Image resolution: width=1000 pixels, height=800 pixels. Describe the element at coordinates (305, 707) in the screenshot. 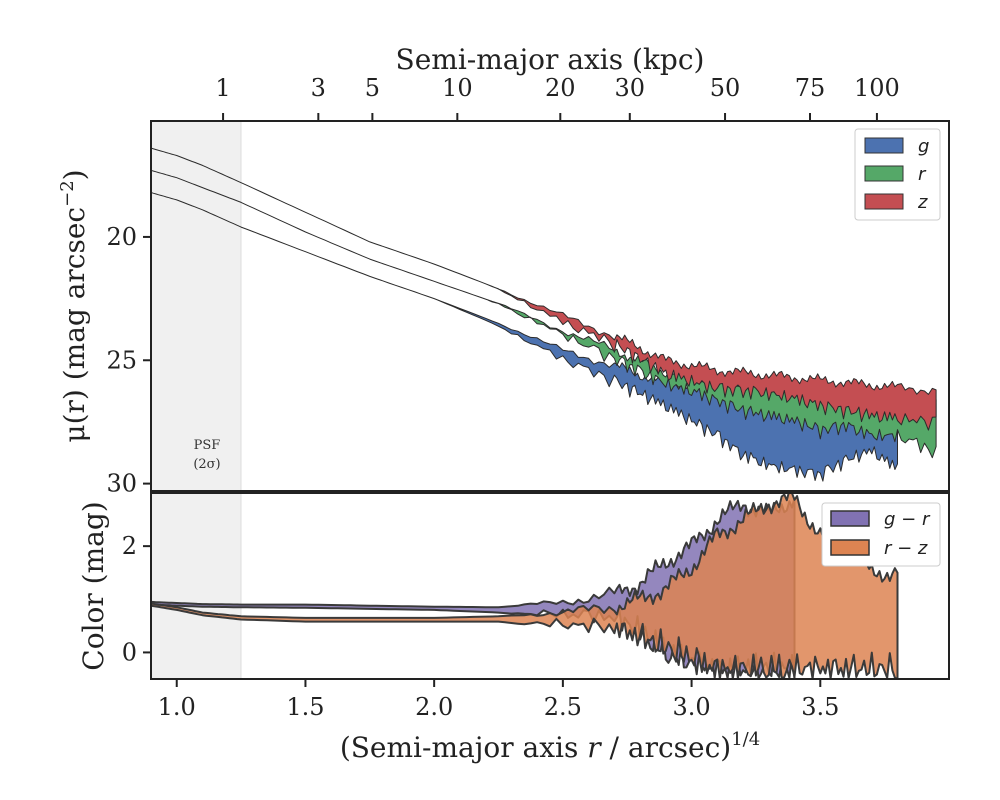

I see `bottom-x-tick-label-1: 1.5` at that location.